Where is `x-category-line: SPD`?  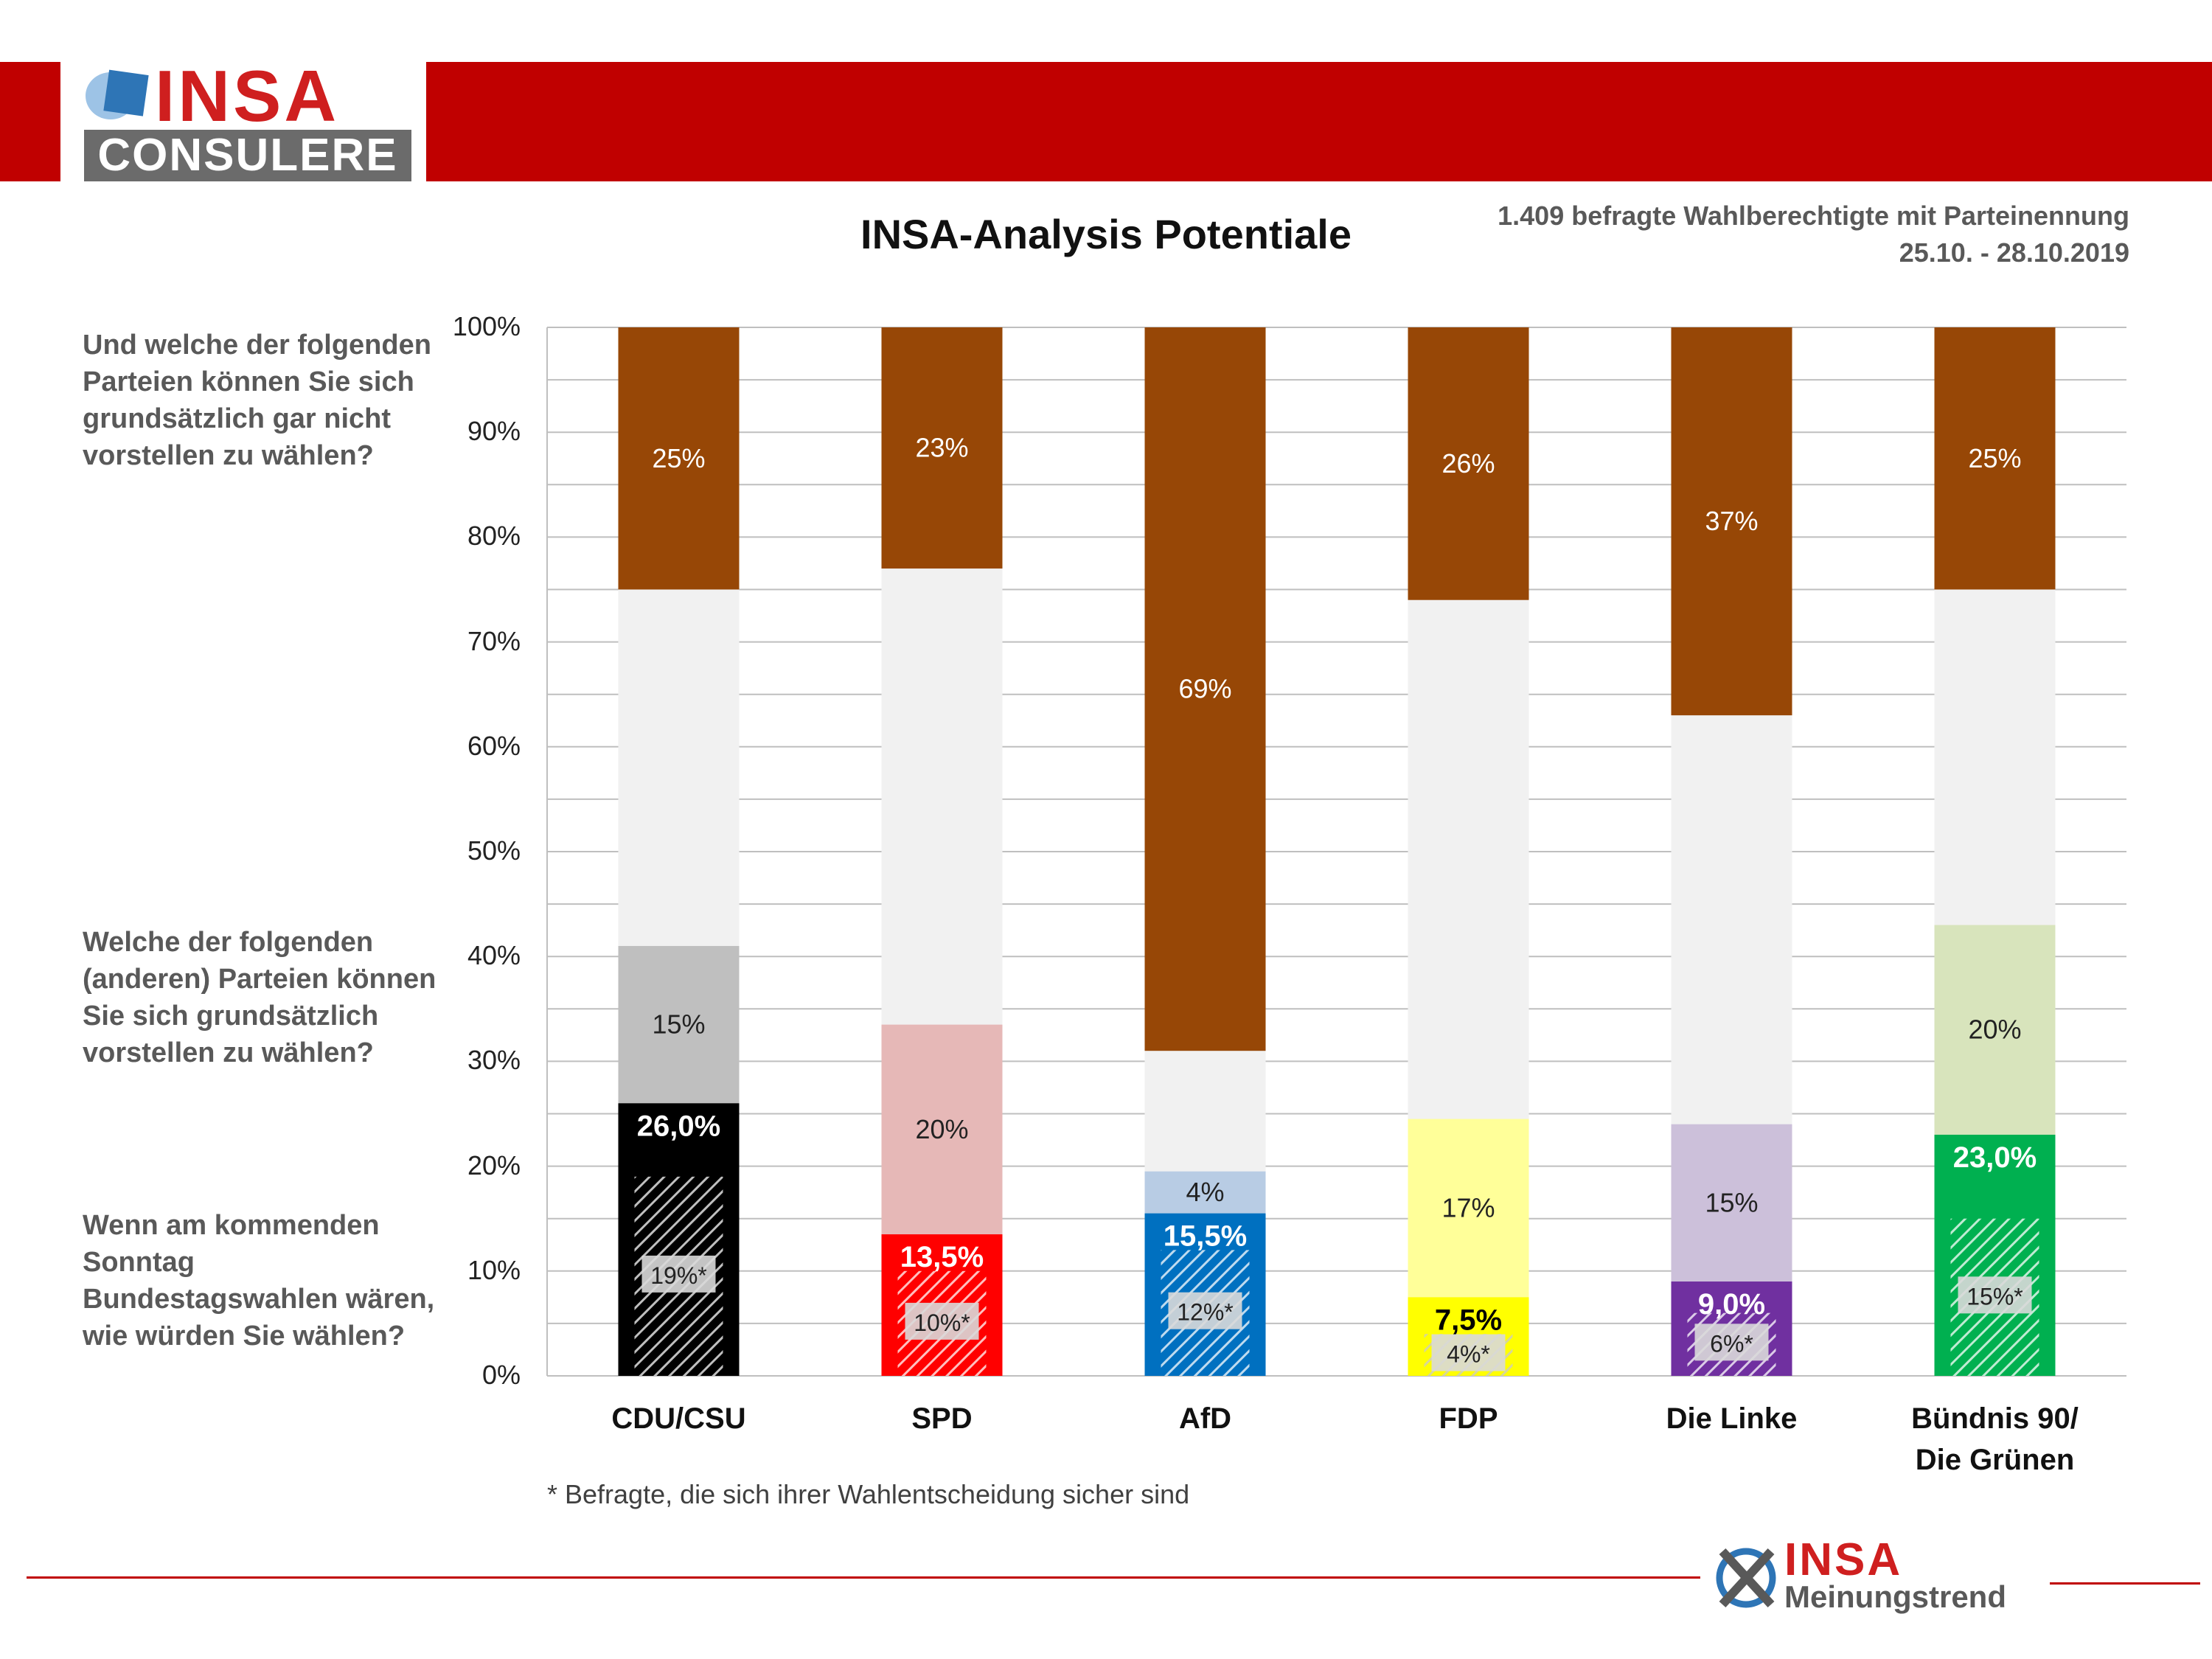
x-category-line: SPD is located at coordinates (942, 1418).